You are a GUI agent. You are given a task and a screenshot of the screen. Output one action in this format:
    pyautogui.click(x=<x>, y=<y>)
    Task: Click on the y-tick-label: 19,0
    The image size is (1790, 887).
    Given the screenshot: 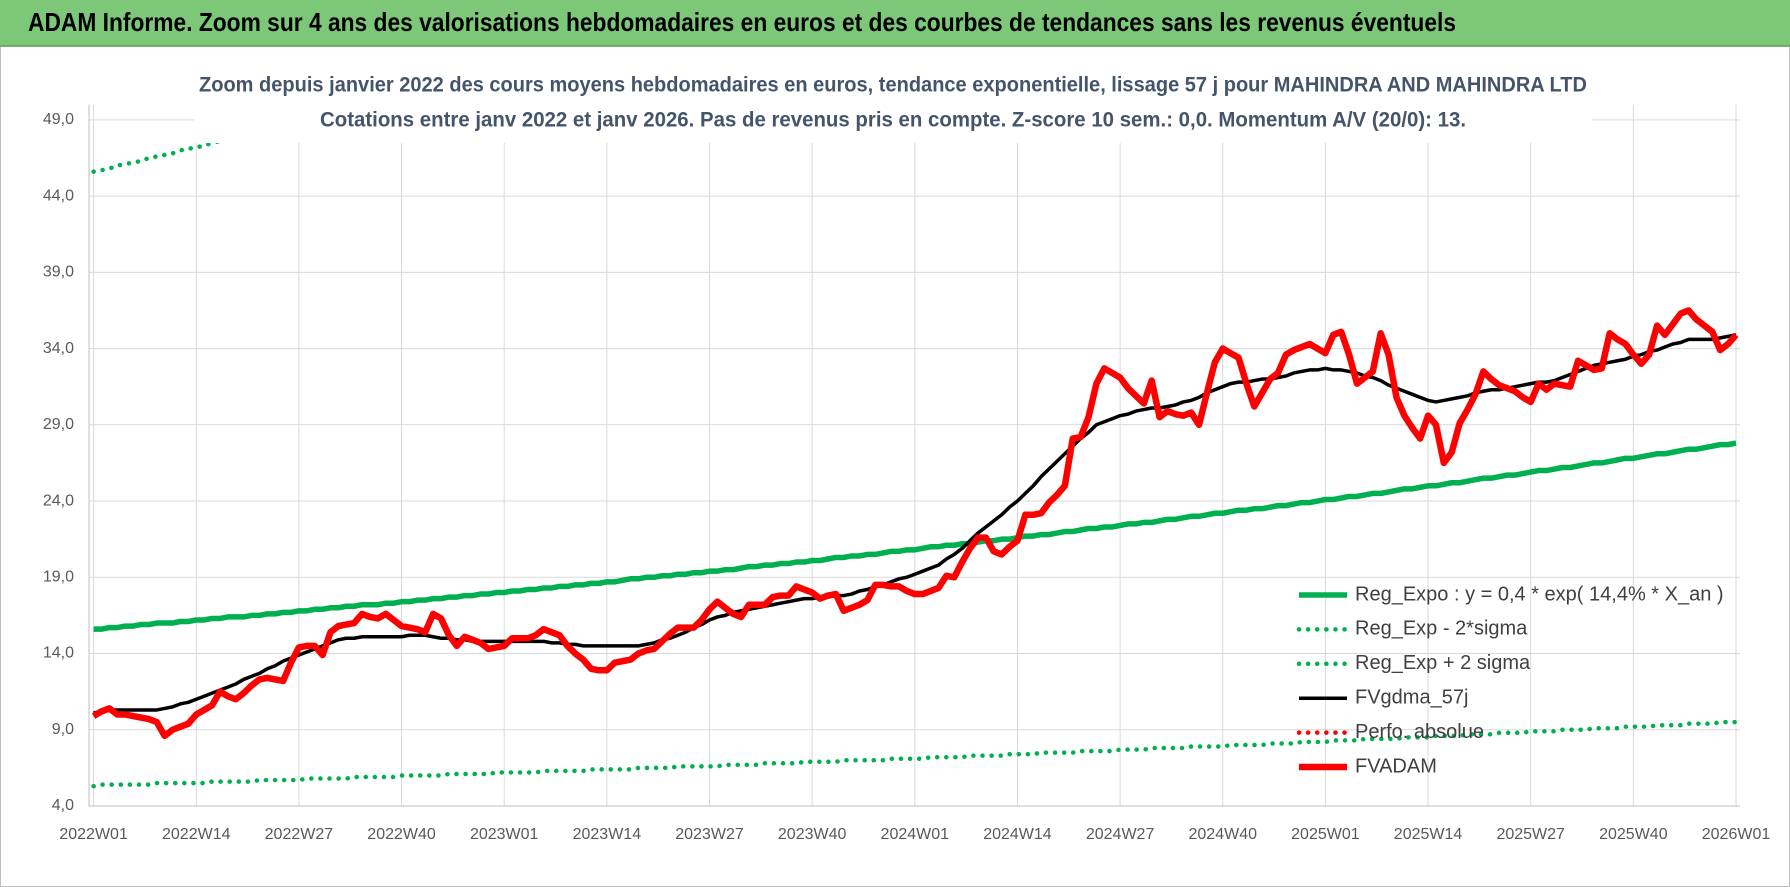 What is the action you would take?
    pyautogui.click(x=58, y=577)
    